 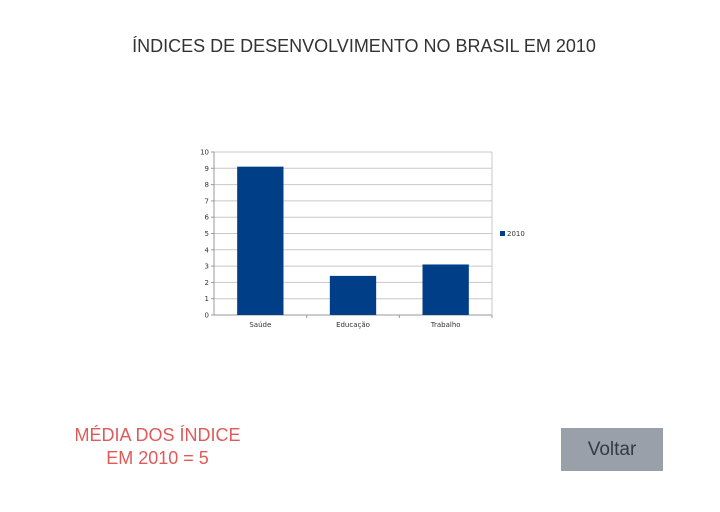 What do you see at coordinates (207, 218) in the screenshot?
I see `y-tick-label: 6` at bounding box center [207, 218].